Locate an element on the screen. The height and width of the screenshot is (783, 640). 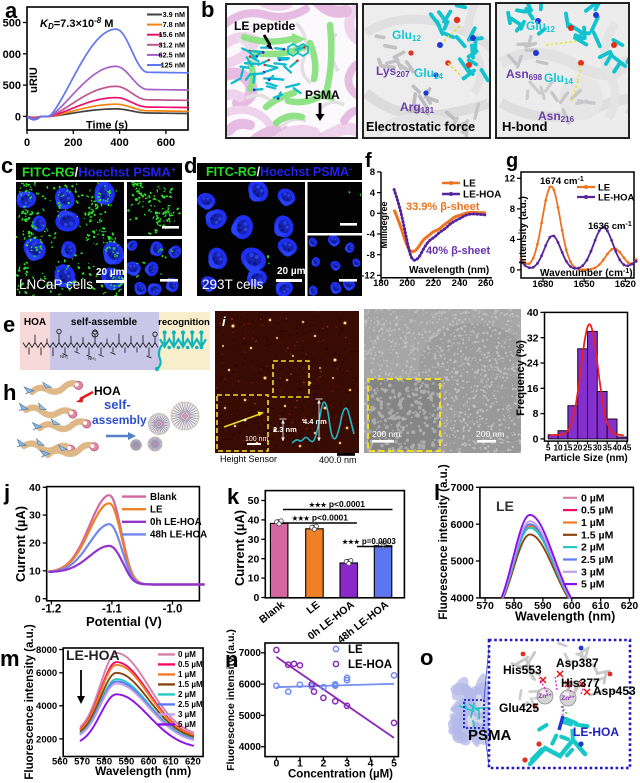
svg-text: FITC-RG/Hoechst PSMA- is located at coordinates (279, 171).